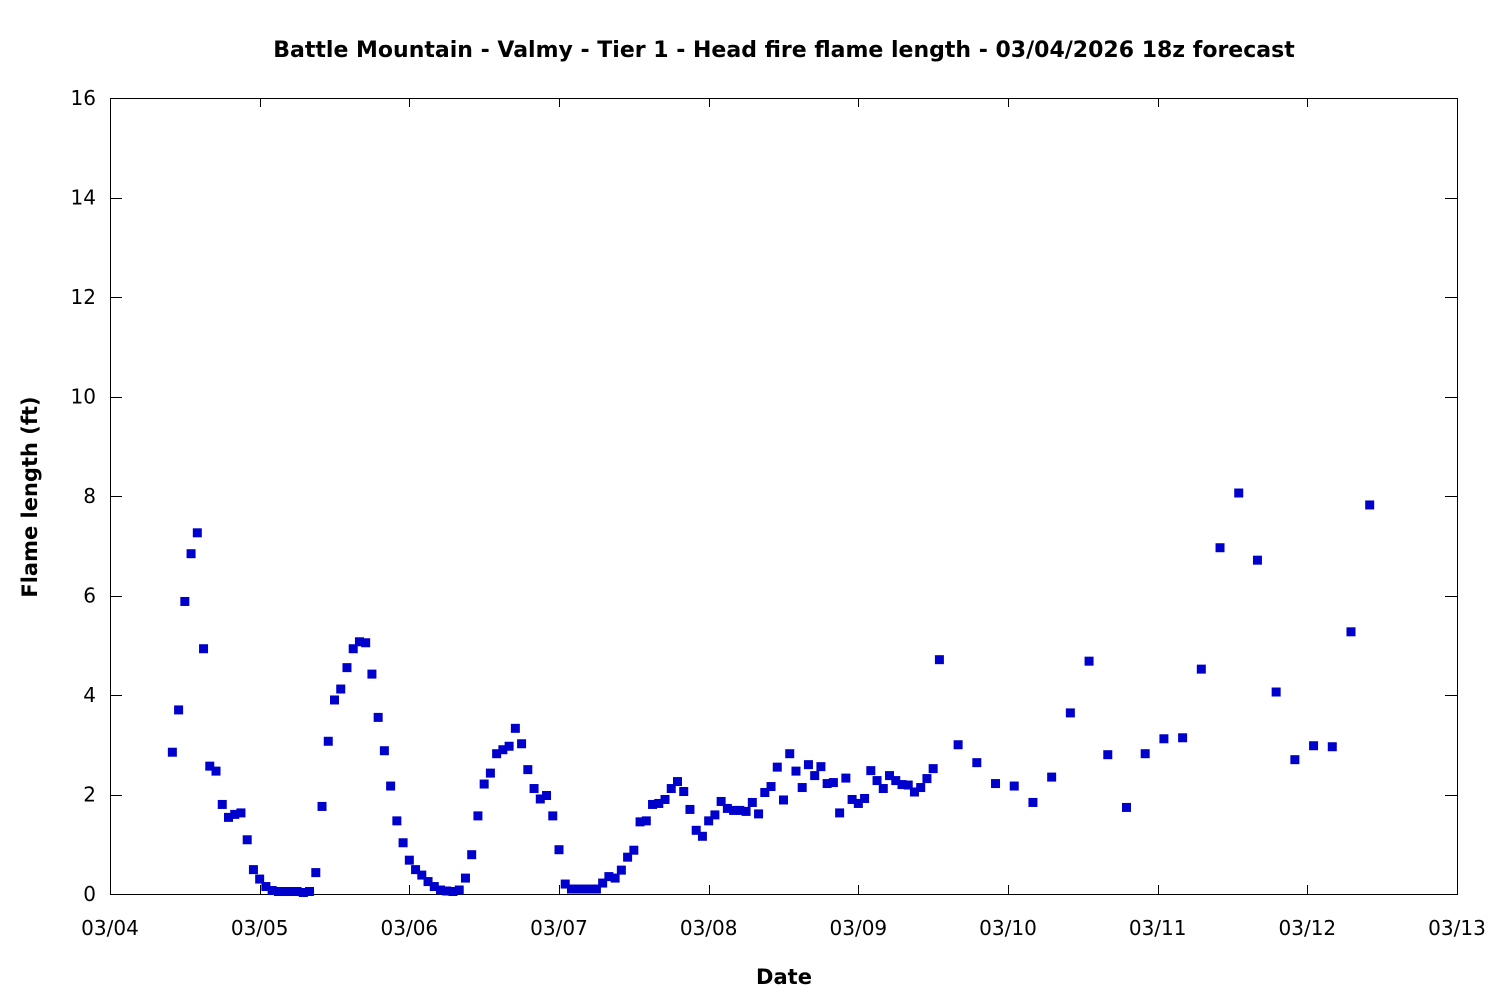 The width and height of the screenshot is (1500, 1000). I want to click on x-tick-label: 03/04, so click(110, 928).